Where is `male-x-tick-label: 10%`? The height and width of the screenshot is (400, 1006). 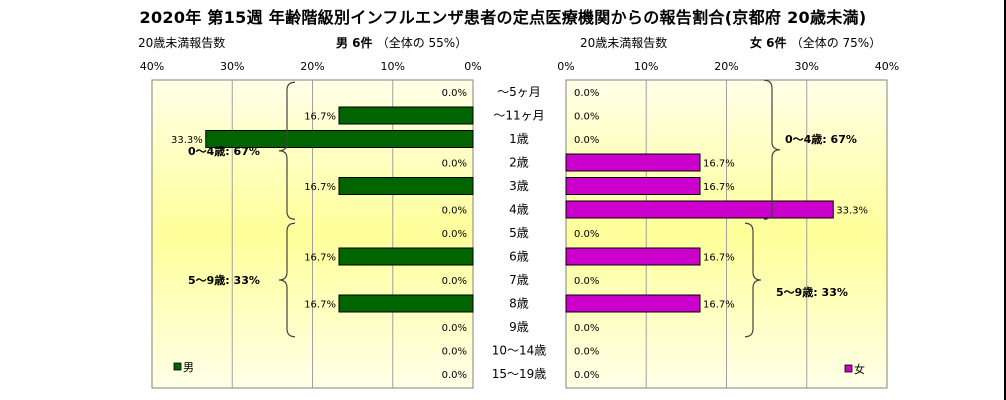 male-x-tick-label: 10% is located at coordinates (393, 66).